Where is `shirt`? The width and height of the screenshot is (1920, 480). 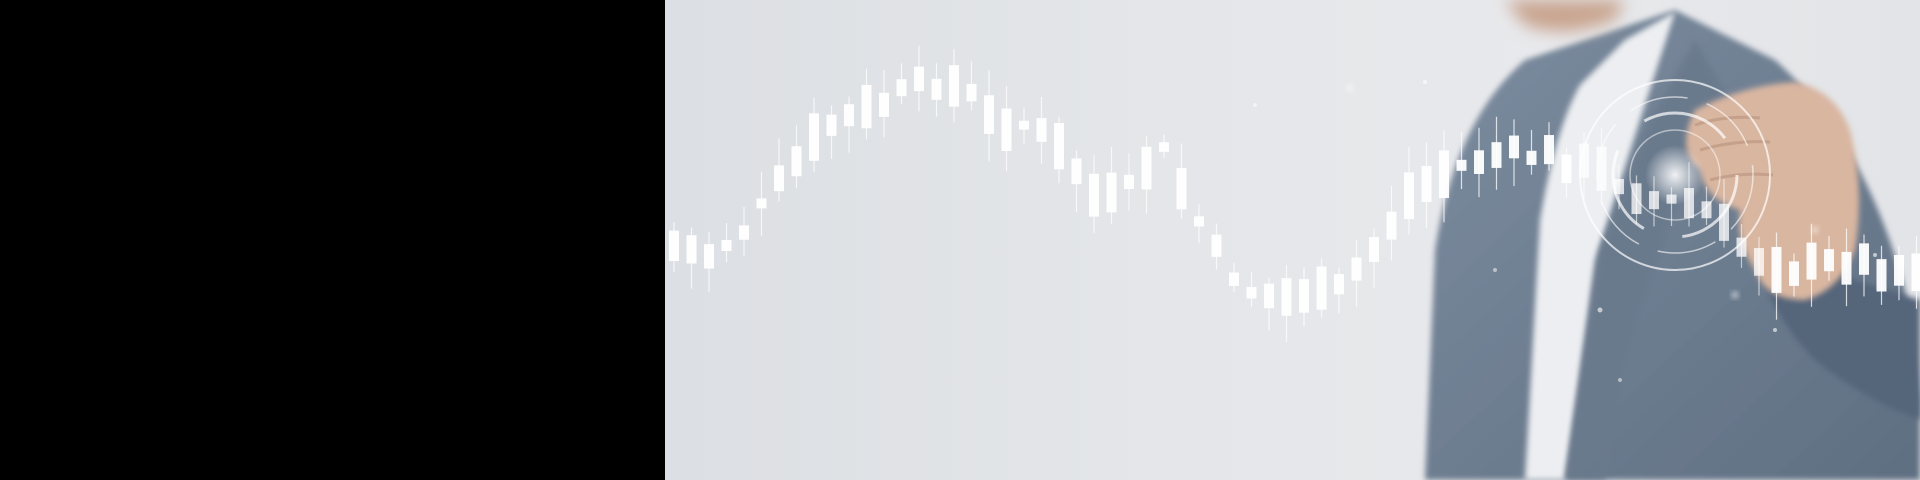 shirt is located at coordinates (1600, 246).